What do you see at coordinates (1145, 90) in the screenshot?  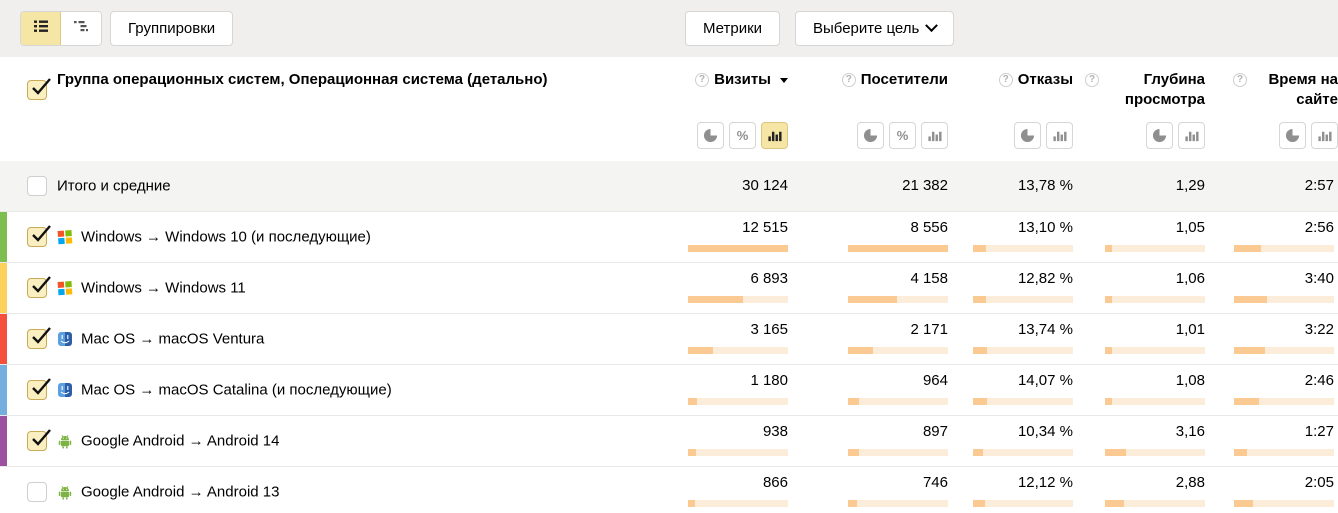 I see `column-header-depth: ? Глубина просмотра` at bounding box center [1145, 90].